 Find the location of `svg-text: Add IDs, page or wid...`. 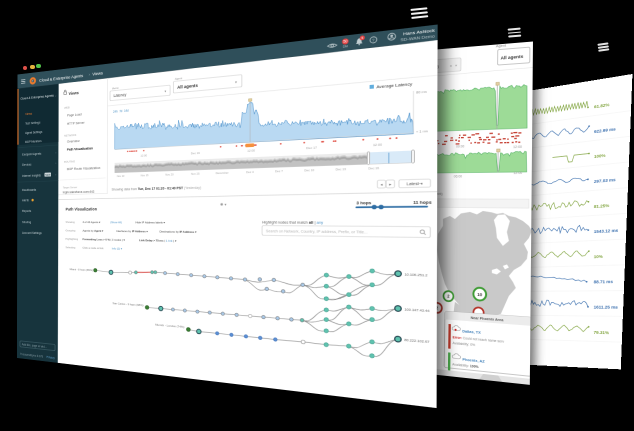

svg-text: Add IDs, page or wid... is located at coordinates (34, 345).